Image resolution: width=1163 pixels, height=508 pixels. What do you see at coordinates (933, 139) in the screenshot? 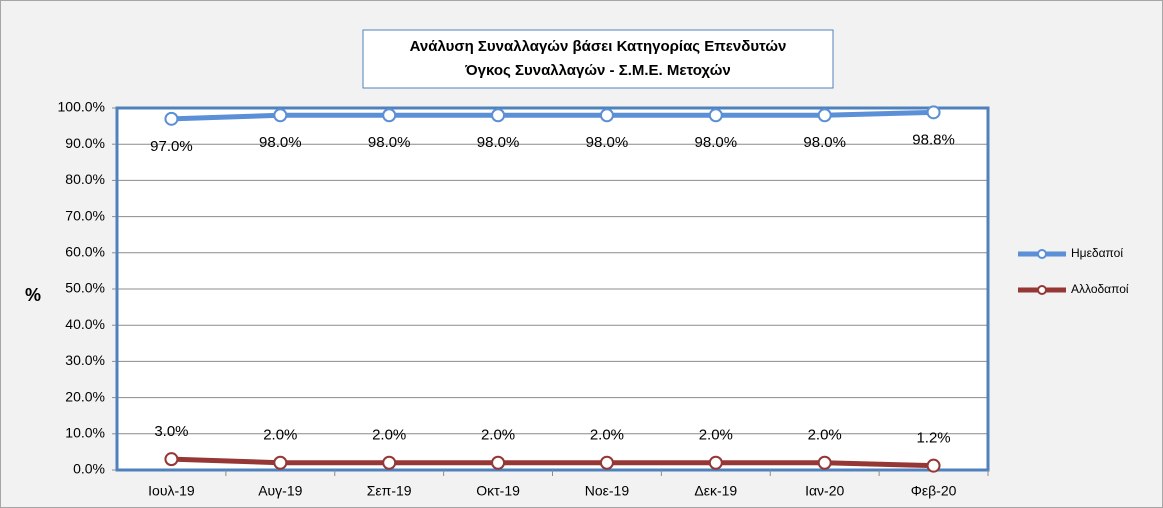
I see `data-label: 98.8%` at bounding box center [933, 139].